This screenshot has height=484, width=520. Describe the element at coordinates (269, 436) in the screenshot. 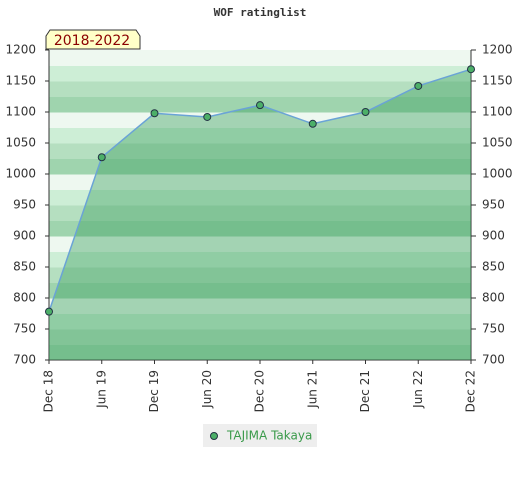

I see `legend-label: TAJIMA Takaya` at that location.